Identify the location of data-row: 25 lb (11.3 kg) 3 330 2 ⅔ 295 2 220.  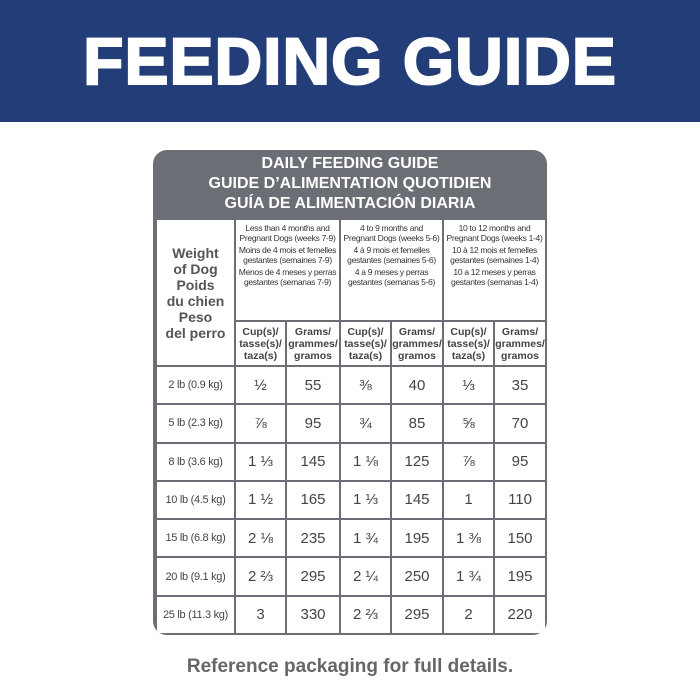
(351, 614).